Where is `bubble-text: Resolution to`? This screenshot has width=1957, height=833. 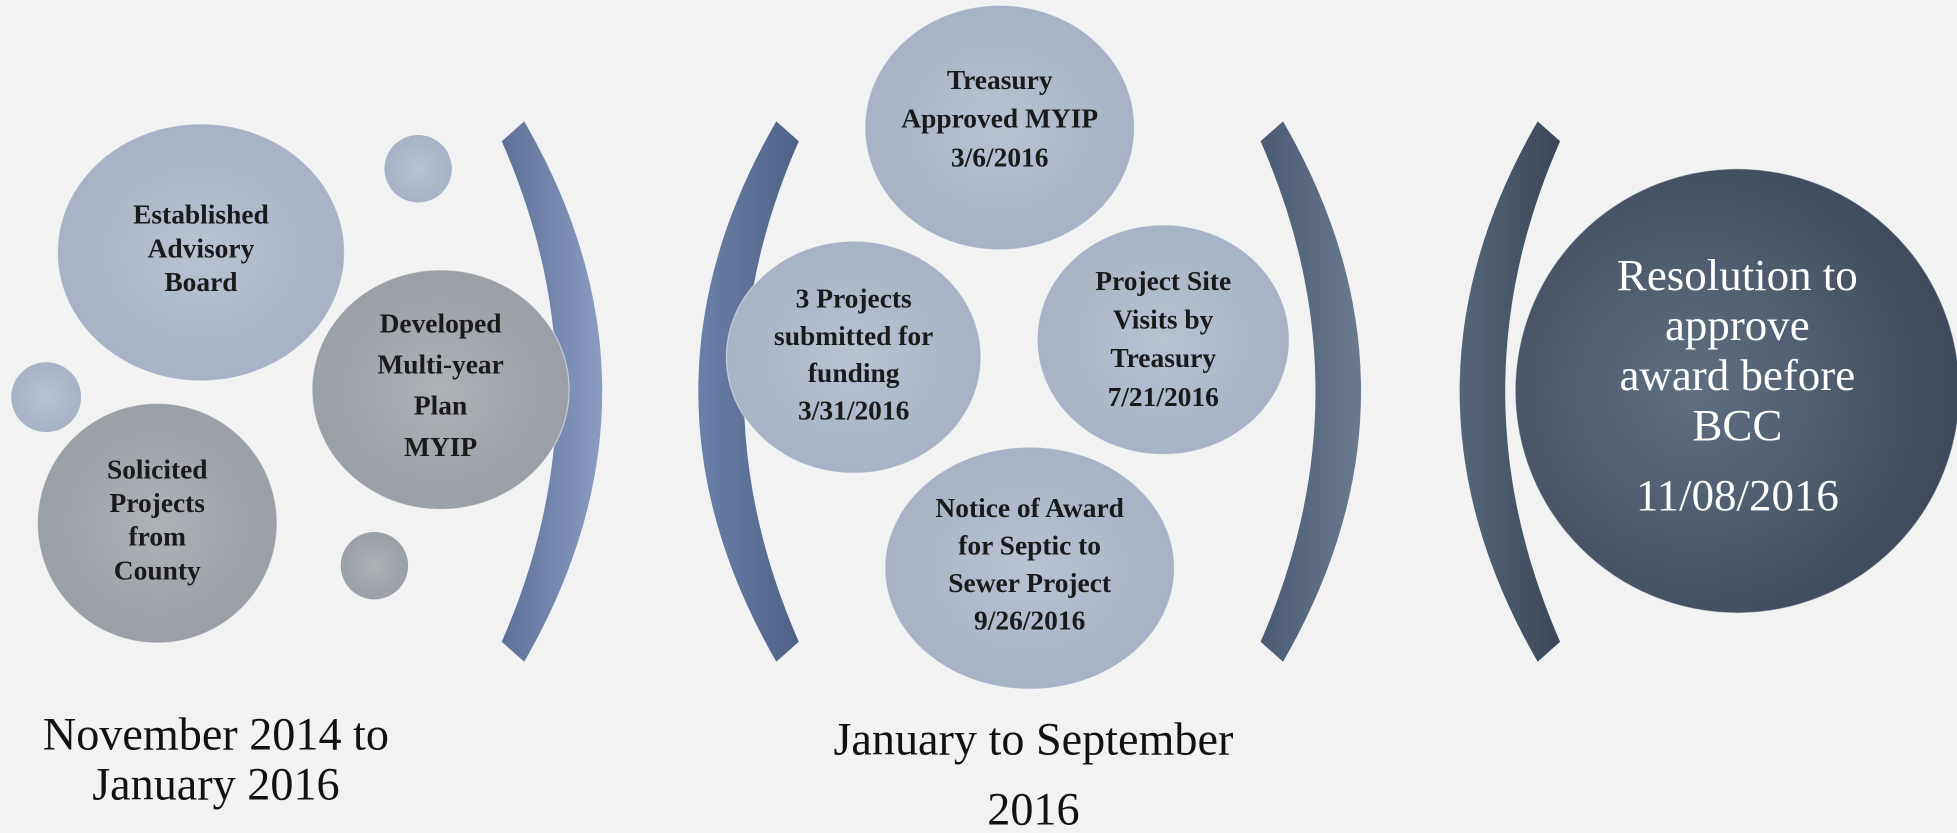
bubble-text: Resolution to is located at coordinates (1737, 275).